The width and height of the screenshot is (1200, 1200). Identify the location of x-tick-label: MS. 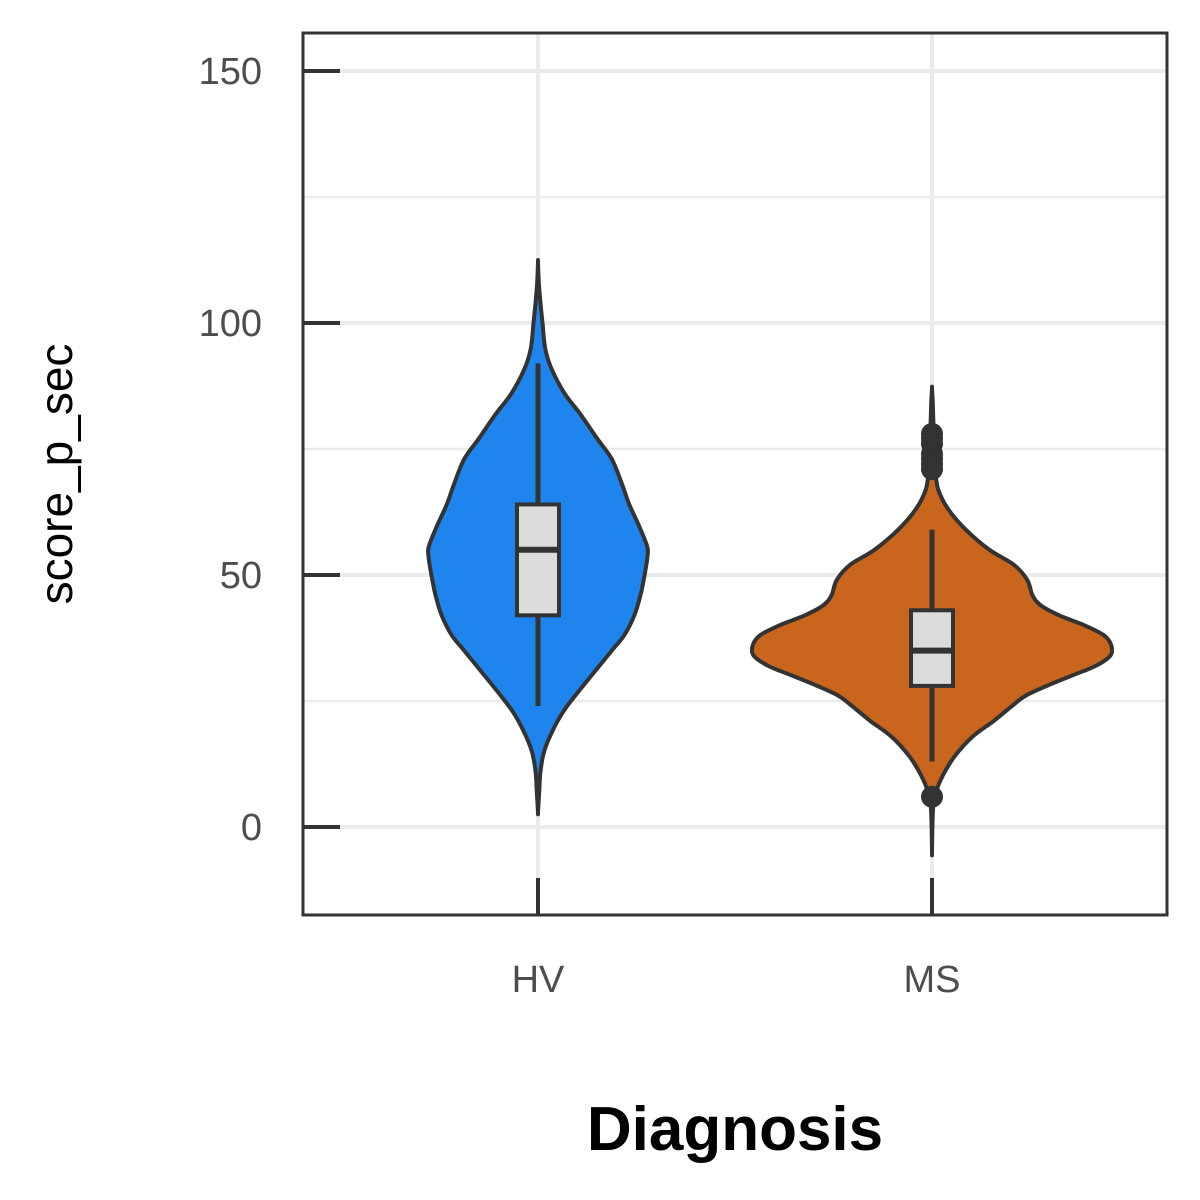
(932, 980).